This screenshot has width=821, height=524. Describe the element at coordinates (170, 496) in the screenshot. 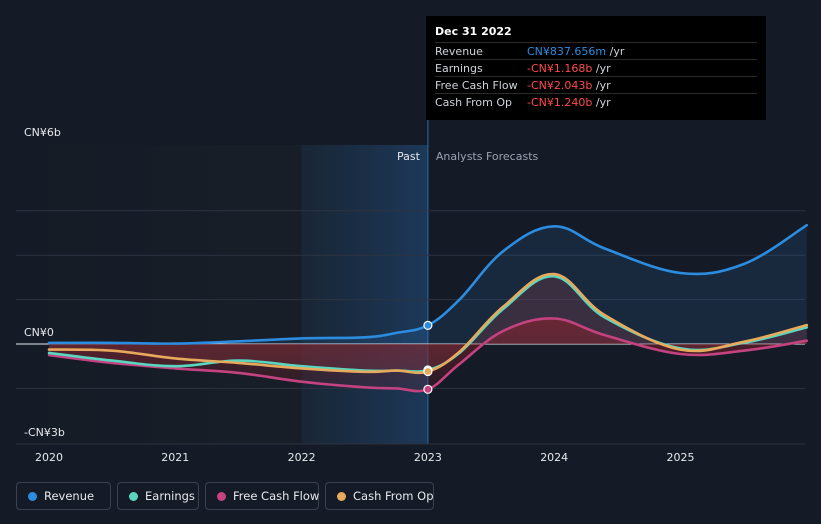

I see `legend-label: Earnings` at that location.